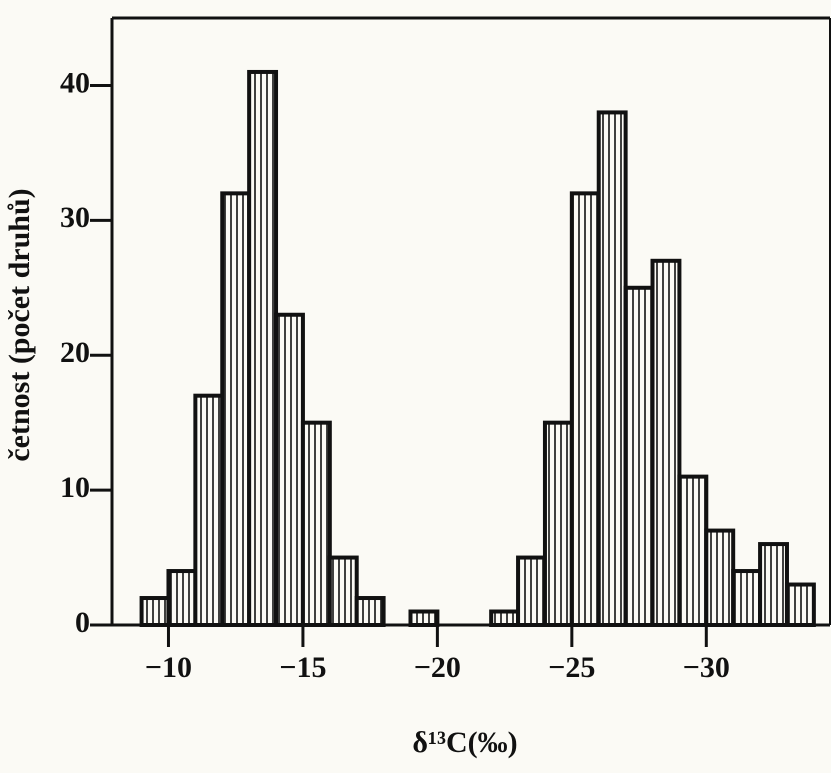  What do you see at coordinates (82, 622) in the screenshot?
I see `y-tick-label: 0` at bounding box center [82, 622].